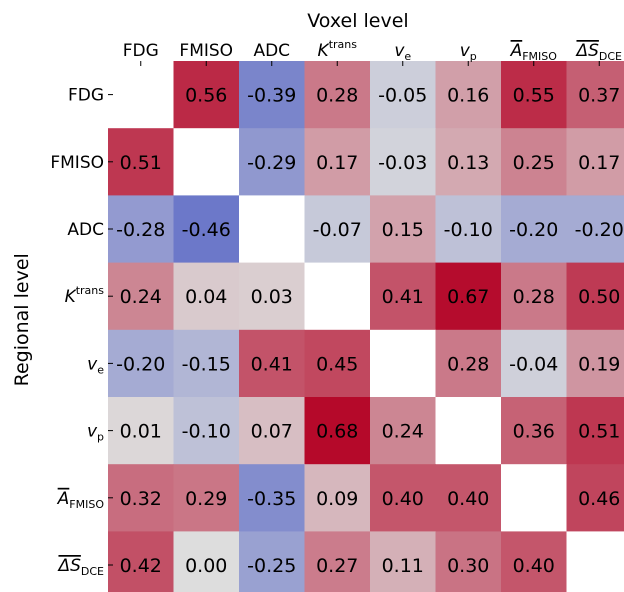 Image resolution: width=624 pixels, height=592 pixels. Describe the element at coordinates (95, 365) in the screenshot. I see `y-tick-label: ve` at that location.